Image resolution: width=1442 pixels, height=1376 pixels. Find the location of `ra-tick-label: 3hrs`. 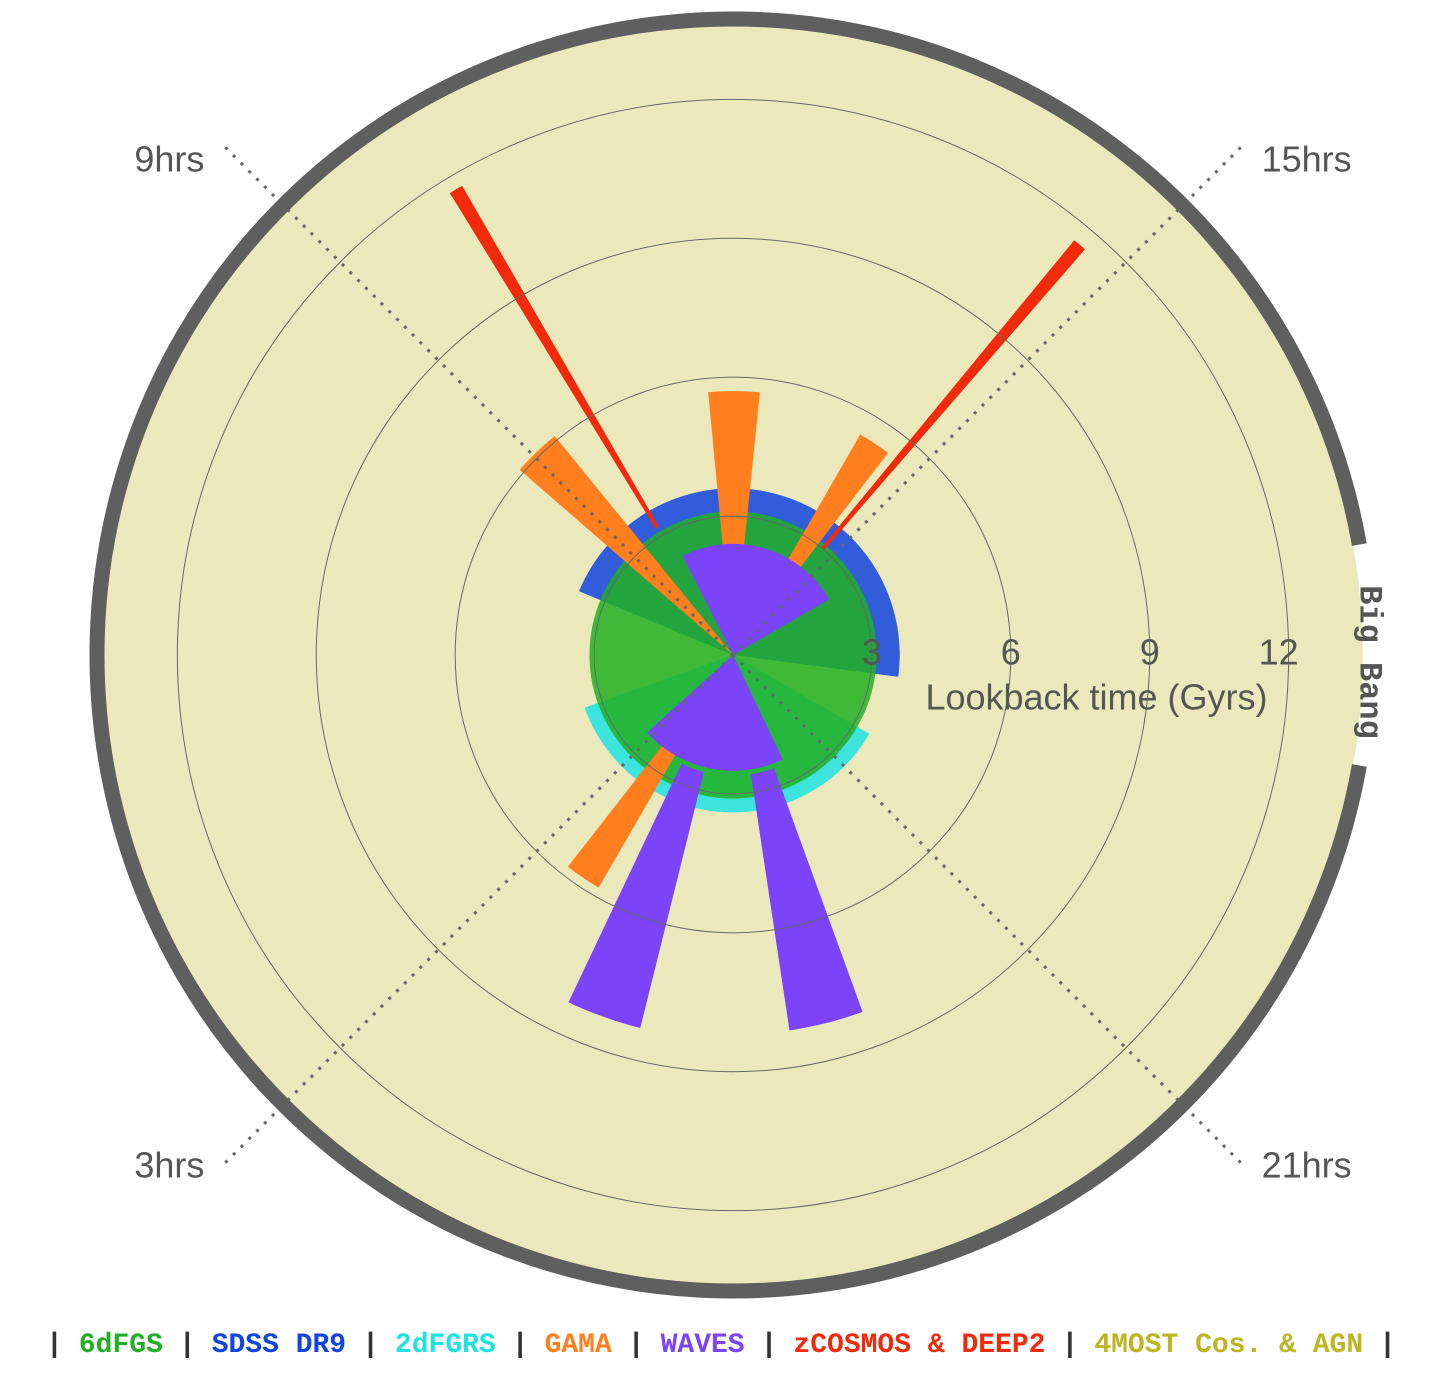

ra-tick-label: 3hrs is located at coordinates (169, 1165).